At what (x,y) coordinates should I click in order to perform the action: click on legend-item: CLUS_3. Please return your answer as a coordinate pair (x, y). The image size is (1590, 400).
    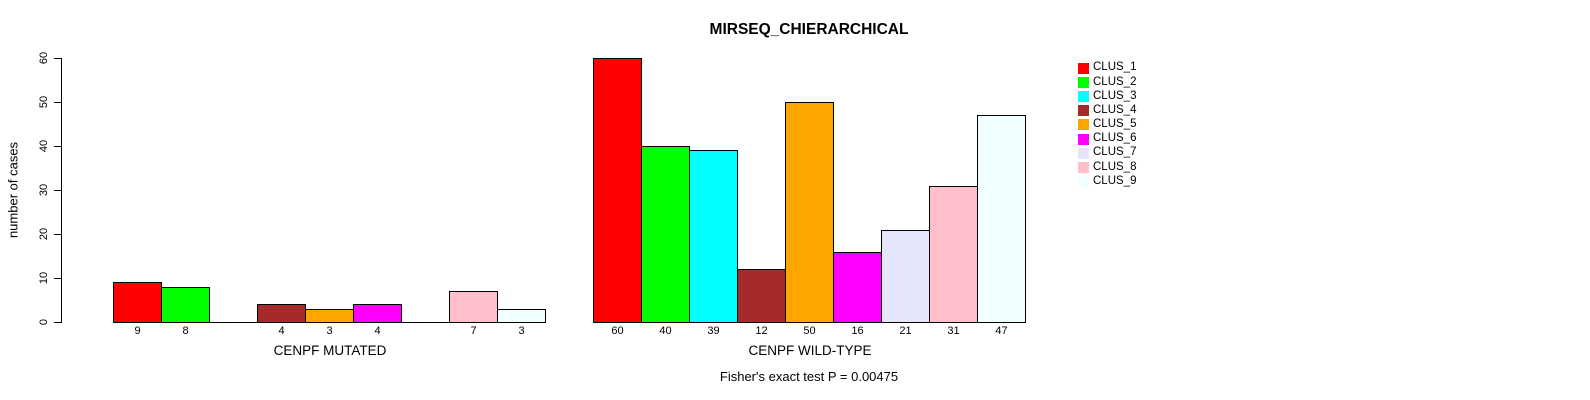
    Looking at the image, I should click on (1107, 96).